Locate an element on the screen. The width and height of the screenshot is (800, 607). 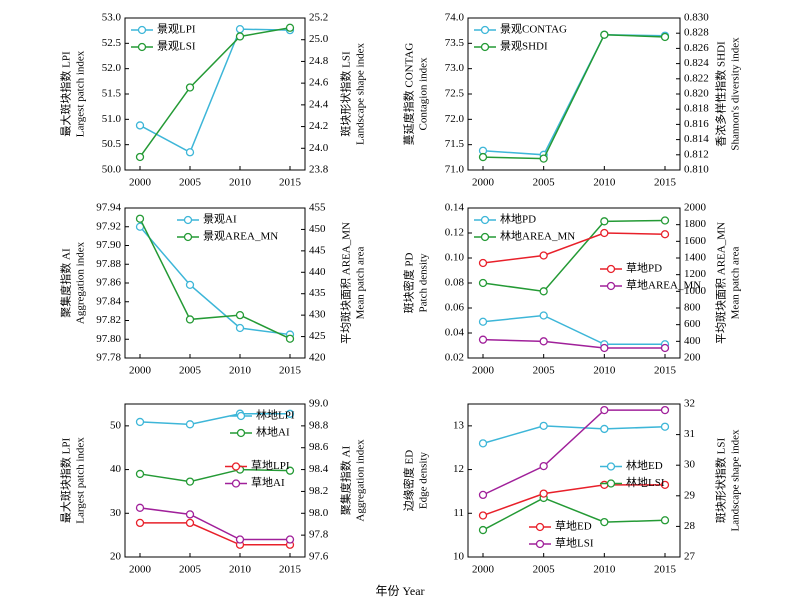
legend-label: 景观LSI is located at coordinates (176, 46).